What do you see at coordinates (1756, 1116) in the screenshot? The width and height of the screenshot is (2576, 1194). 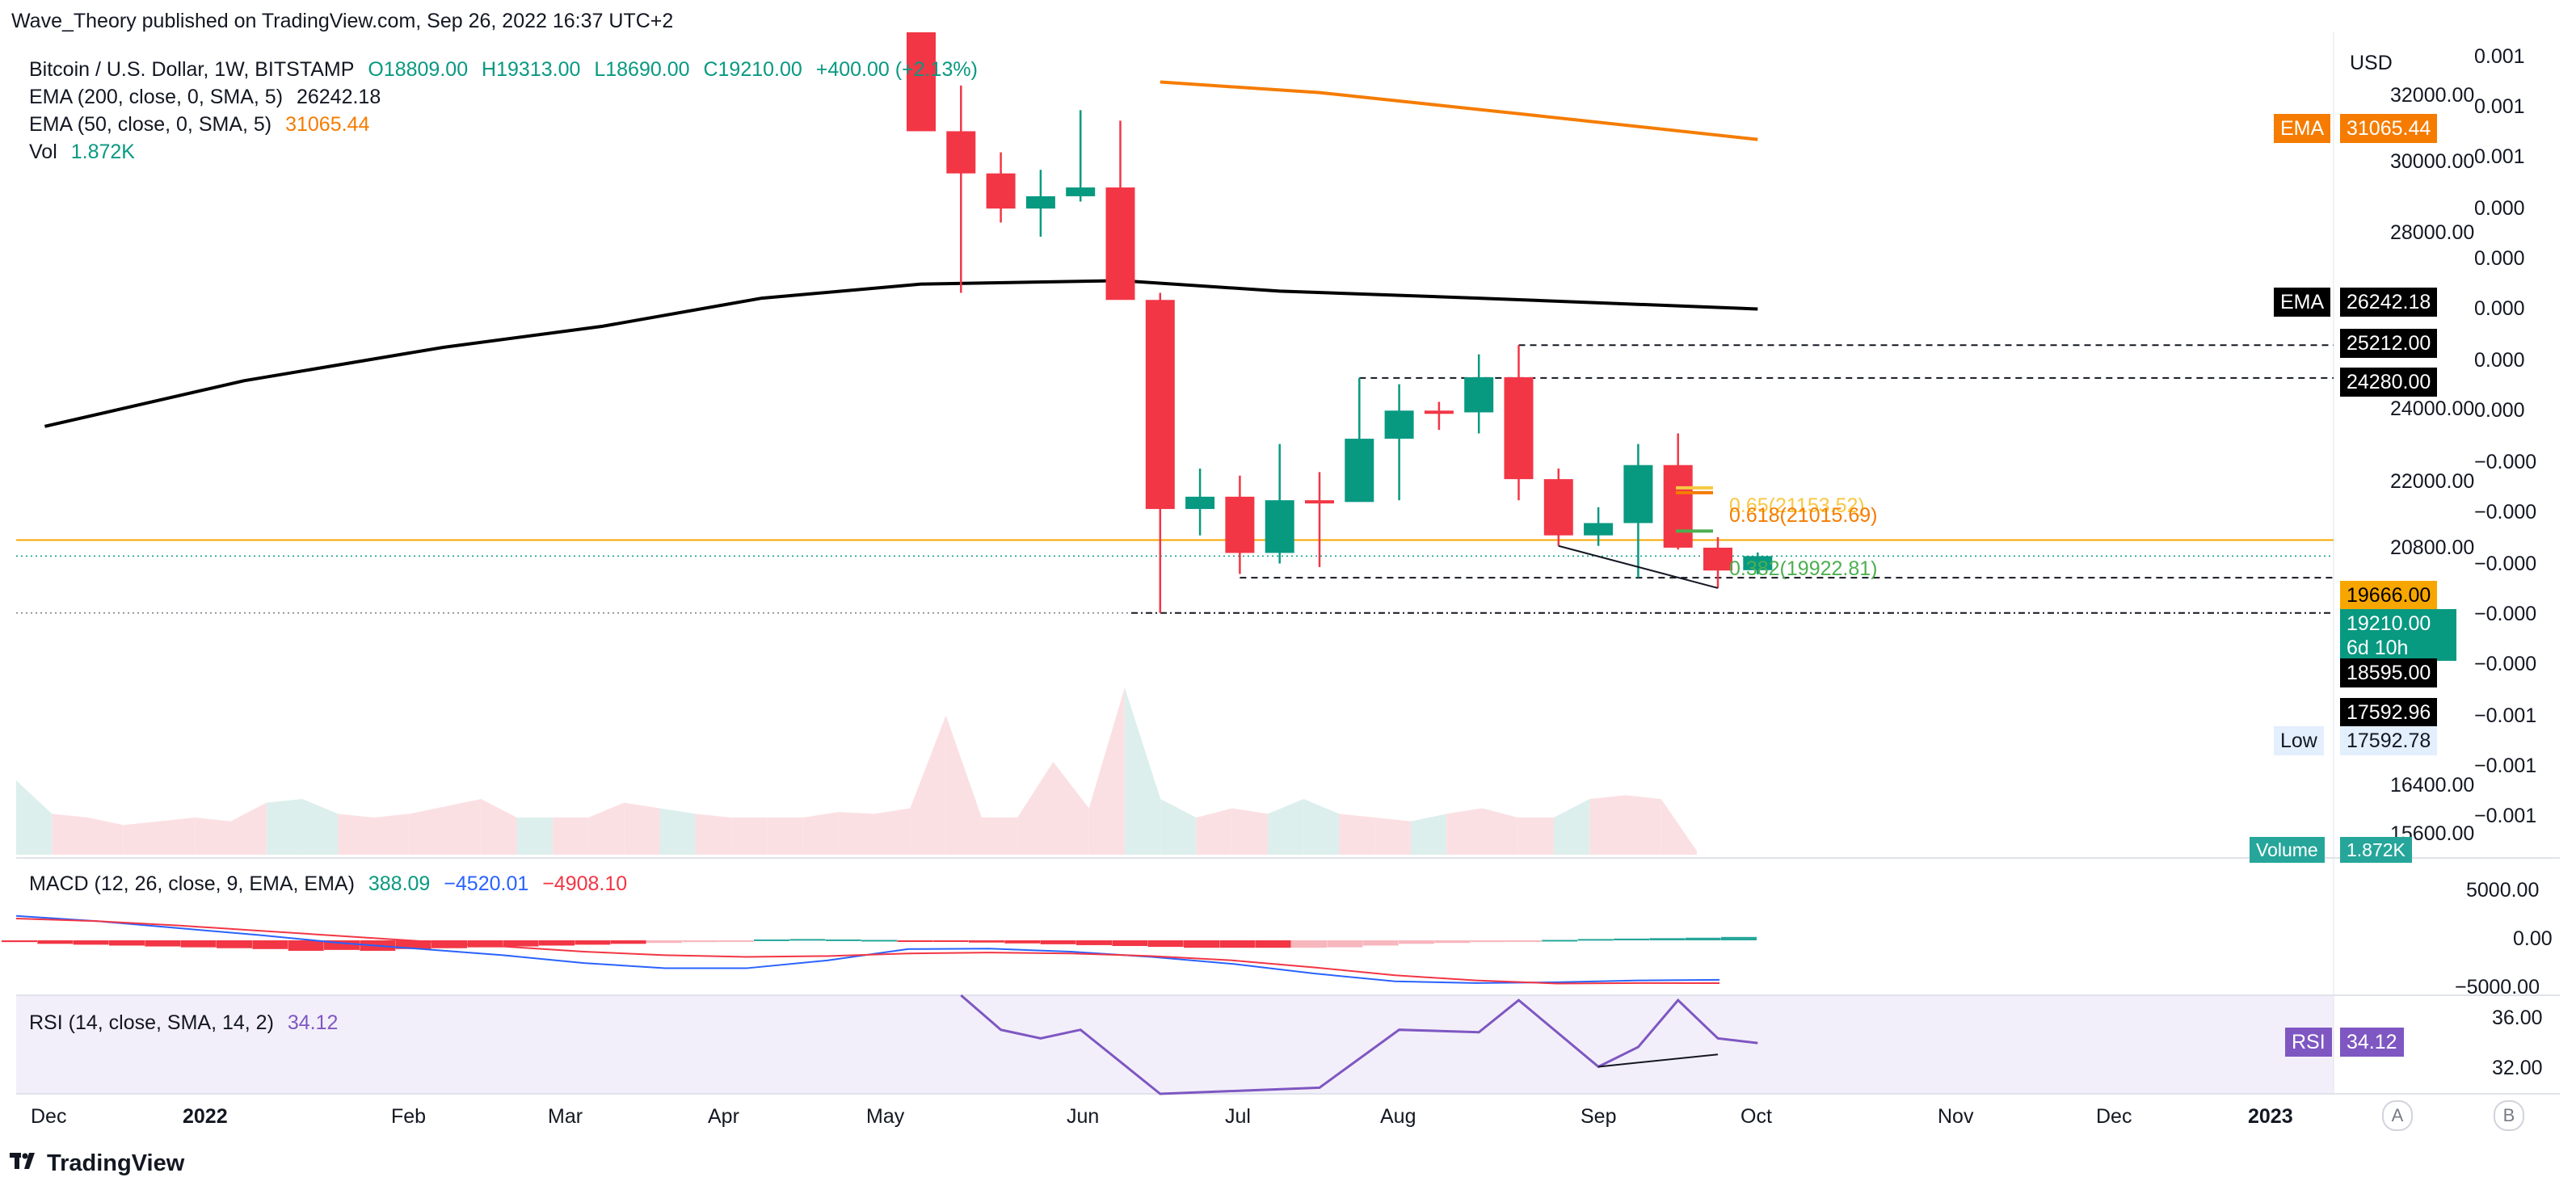 I see `time-tick: Oct` at bounding box center [1756, 1116].